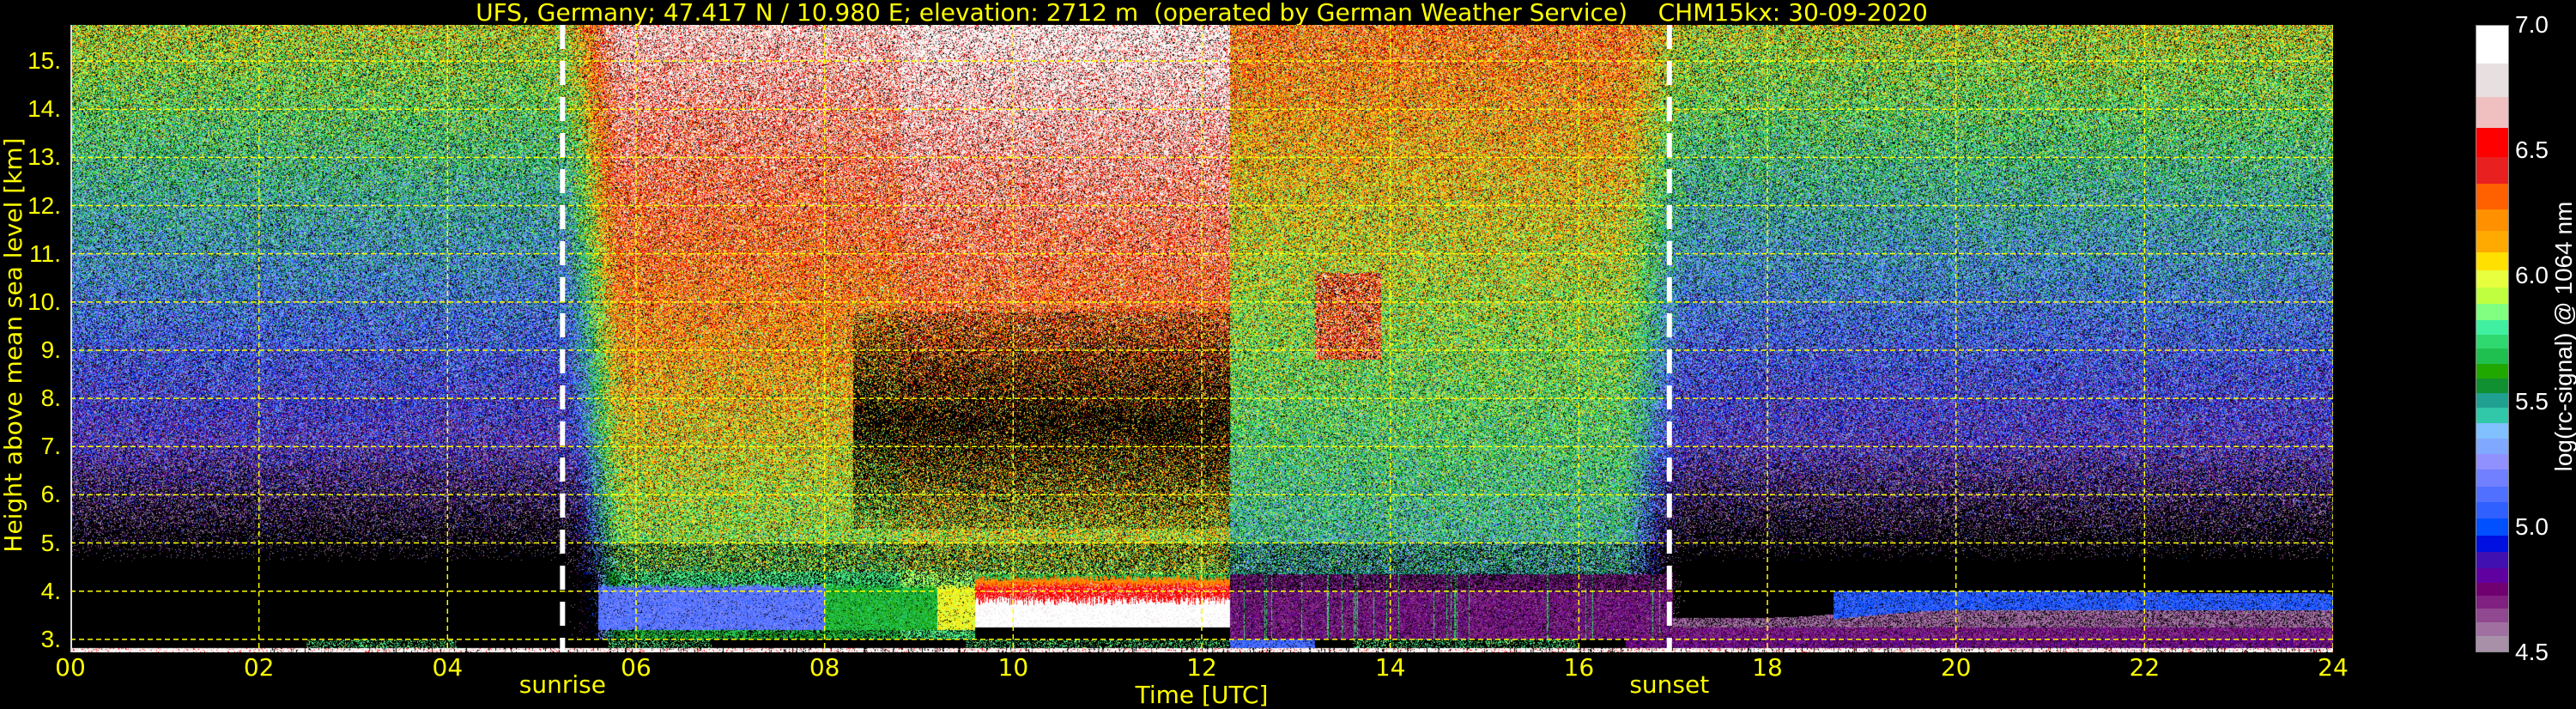 This screenshot has width=2576, height=709. I want to click on sunrise-label: sunrise, so click(562, 684).